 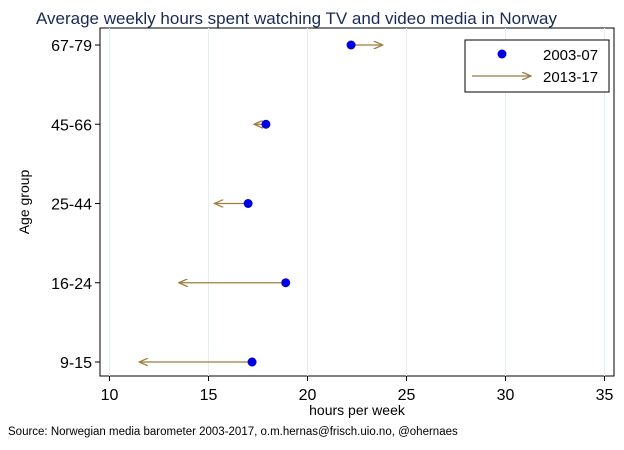 What do you see at coordinates (76, 363) in the screenshot?
I see `y-tick-label: 9-15` at bounding box center [76, 363].